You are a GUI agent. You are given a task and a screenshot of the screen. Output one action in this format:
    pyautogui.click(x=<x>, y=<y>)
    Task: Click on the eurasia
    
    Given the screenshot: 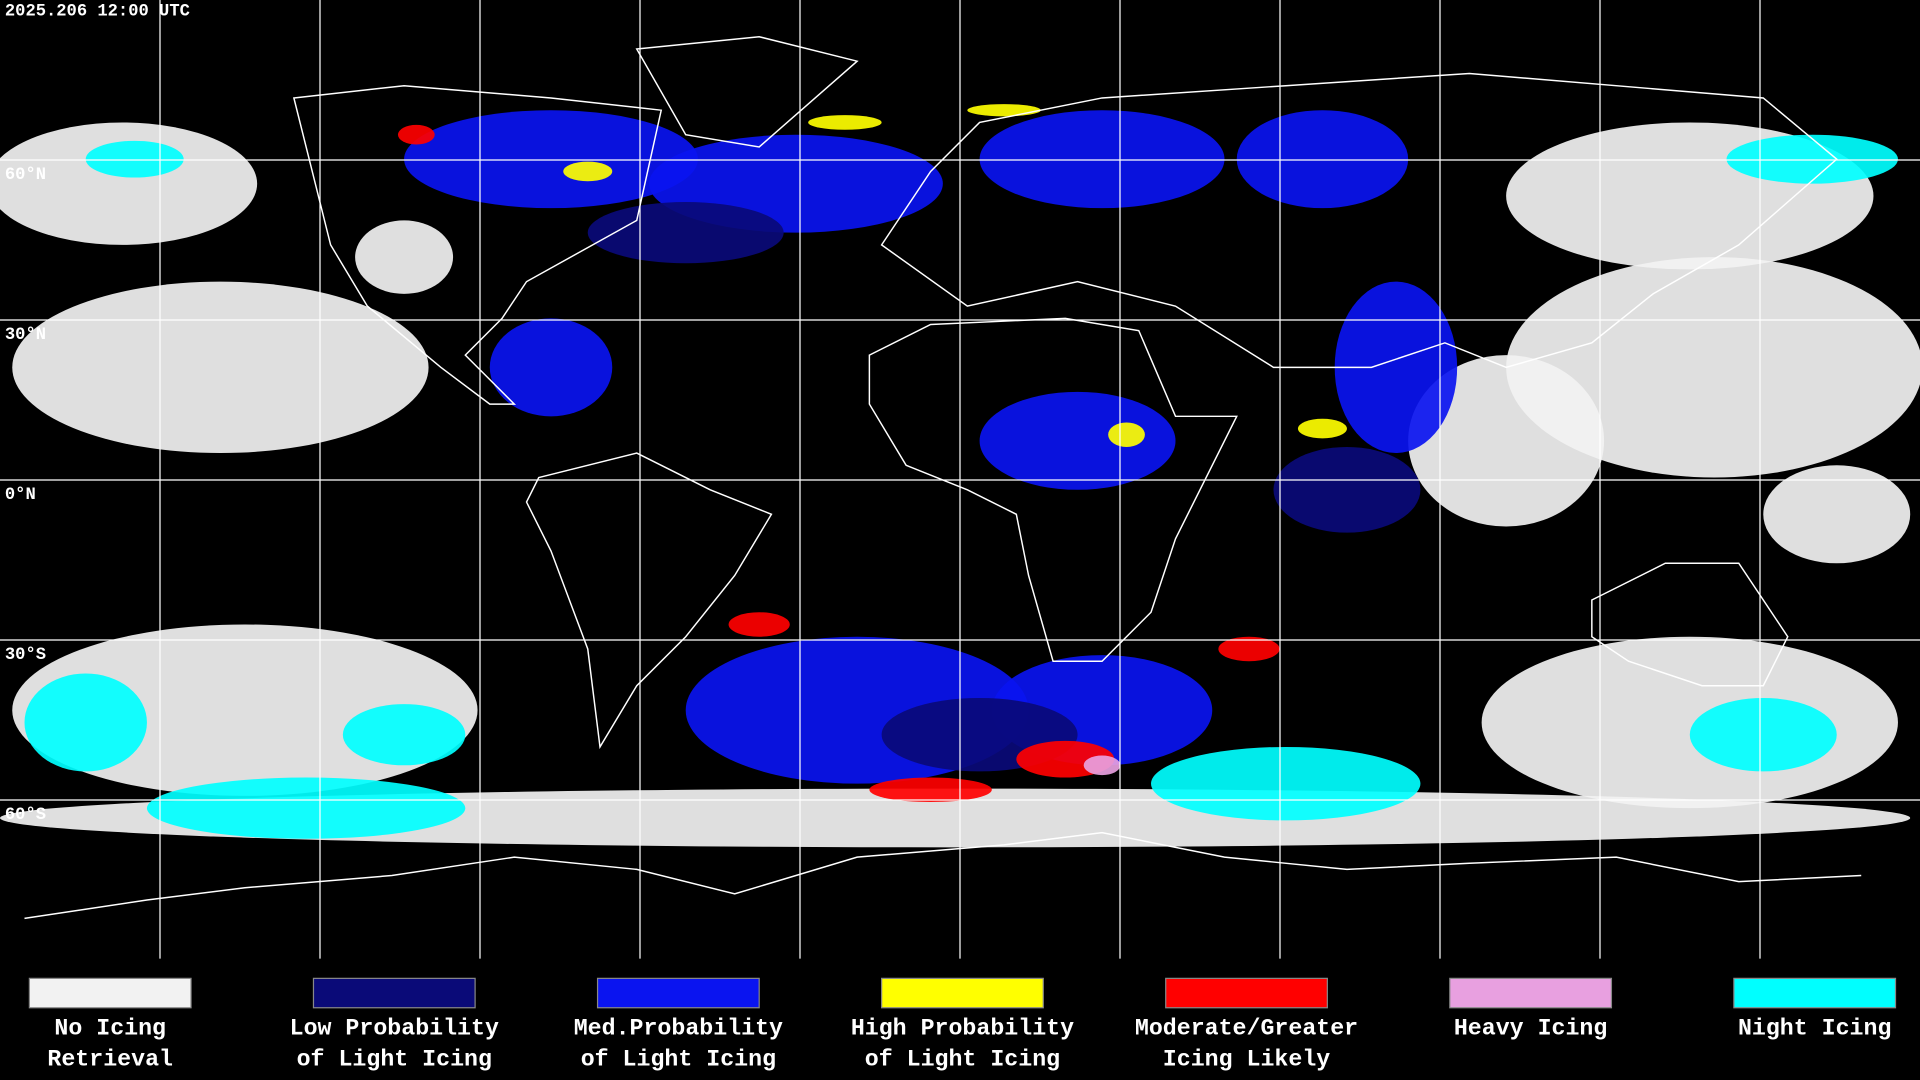 What is the action you would take?
    pyautogui.click(x=1359, y=220)
    